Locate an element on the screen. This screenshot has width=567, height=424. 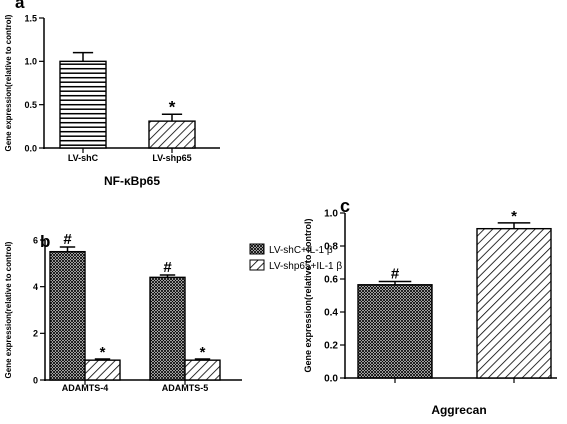
legend-label: LV-shp65+IL-1 β is located at coordinates (305, 266).